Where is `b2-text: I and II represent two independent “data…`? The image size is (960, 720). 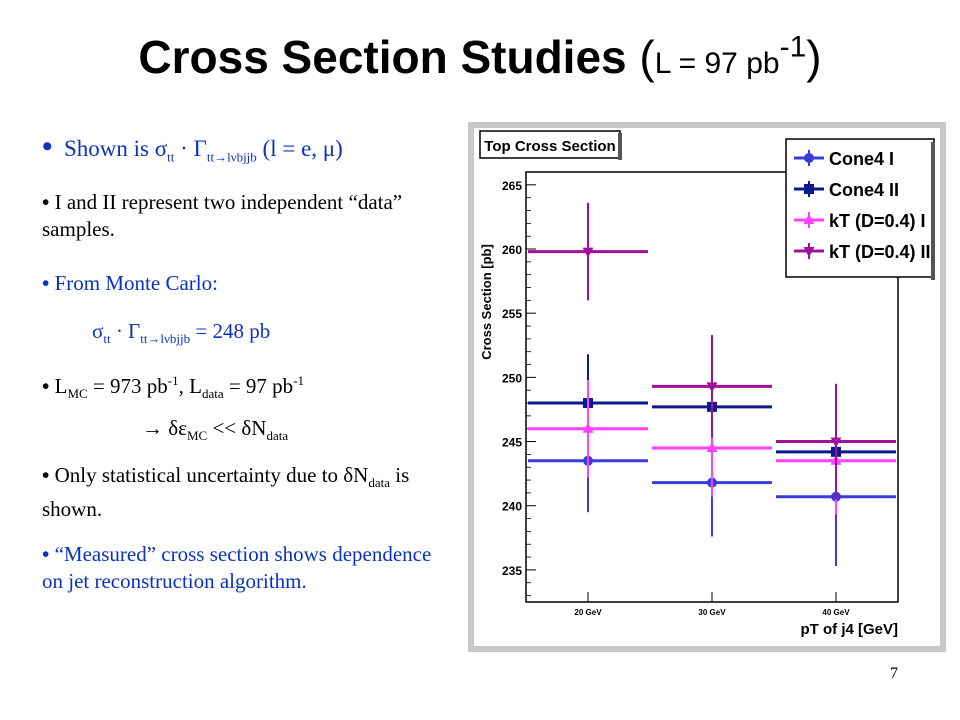
b2-text: I and II represent two independent “data… is located at coordinates (222, 215).